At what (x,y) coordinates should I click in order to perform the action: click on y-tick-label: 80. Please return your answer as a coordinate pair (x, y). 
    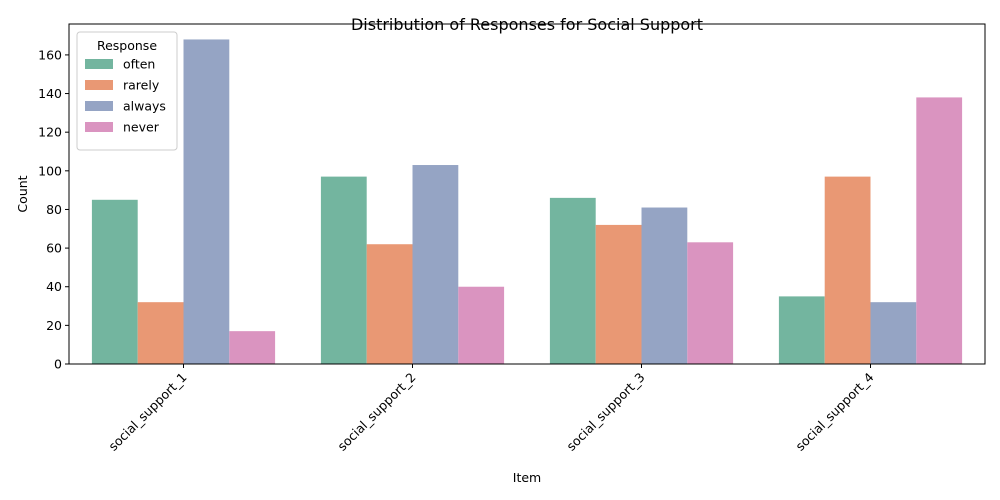
    Looking at the image, I should click on (54, 209).